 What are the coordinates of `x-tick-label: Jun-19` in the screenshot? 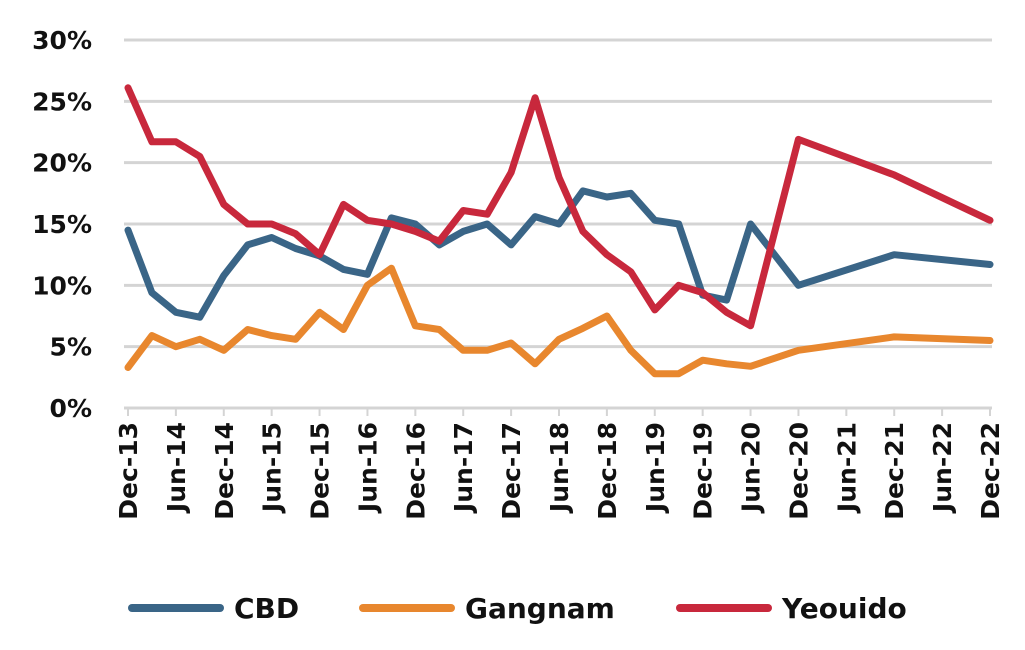 It's located at (655, 468).